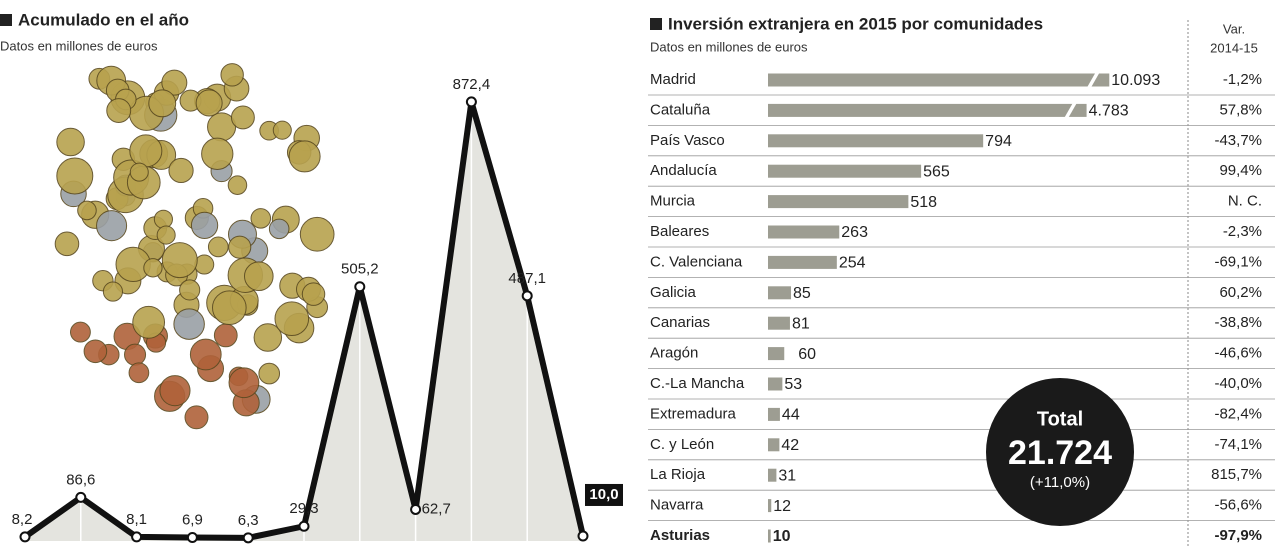 Image resolution: width=1280 pixels, height=548 pixels. What do you see at coordinates (1234, 28) in the screenshot?
I see `var-title: Var.` at bounding box center [1234, 28].